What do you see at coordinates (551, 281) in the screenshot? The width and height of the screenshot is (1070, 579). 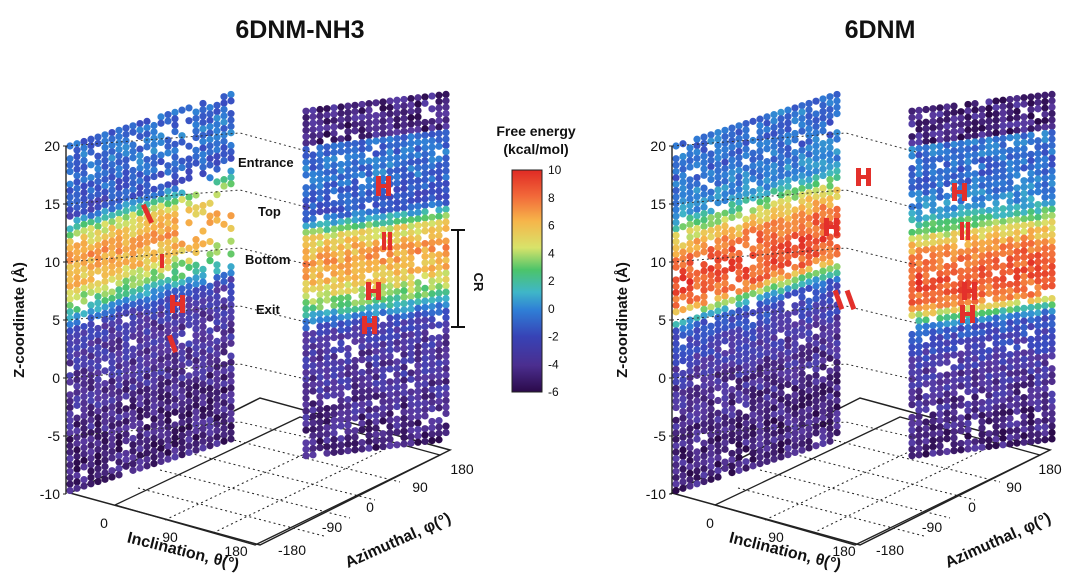 I see `colorbar-tick-label: 2` at bounding box center [551, 281].